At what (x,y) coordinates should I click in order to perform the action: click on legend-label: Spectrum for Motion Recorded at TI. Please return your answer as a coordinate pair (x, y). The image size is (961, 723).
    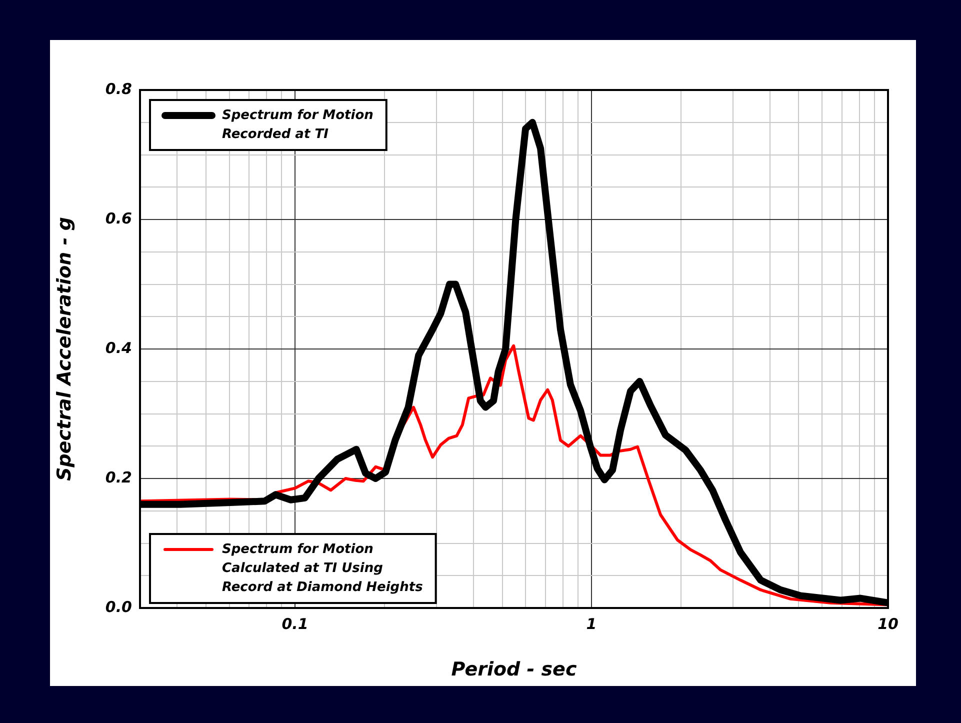
    Looking at the image, I should click on (298, 125).